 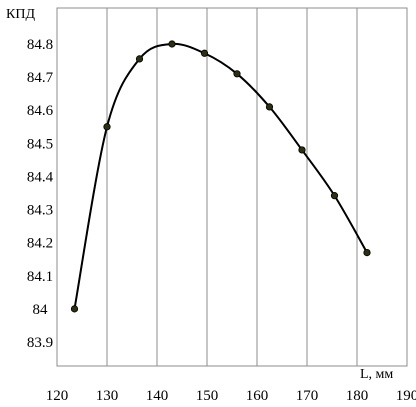 I want to click on x-tick-label: 130, so click(x=107, y=396).